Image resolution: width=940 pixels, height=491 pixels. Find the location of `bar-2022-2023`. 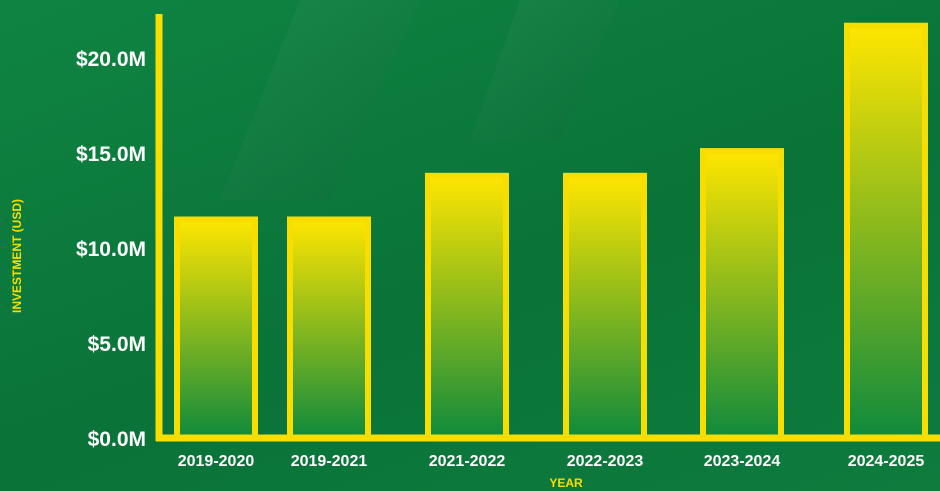

bar-2022-2023 is located at coordinates (605, 307).